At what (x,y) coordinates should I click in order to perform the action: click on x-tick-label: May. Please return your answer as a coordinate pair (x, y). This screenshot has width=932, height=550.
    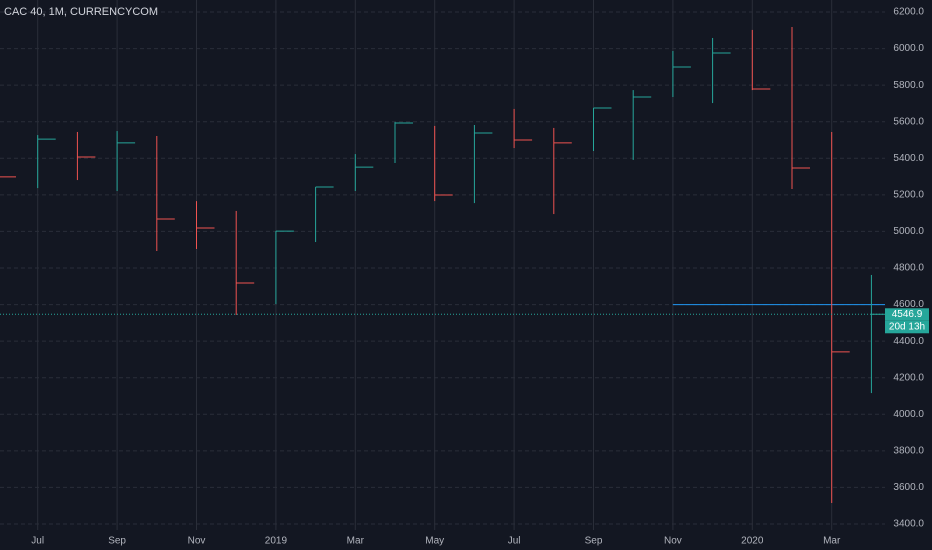
    Looking at the image, I should click on (434, 541).